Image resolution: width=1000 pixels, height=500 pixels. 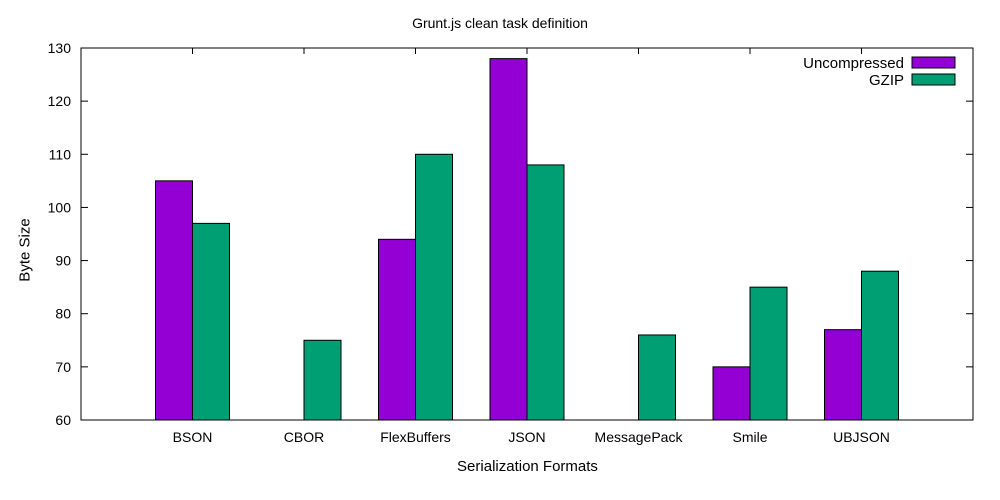 I want to click on x-tick-label: MessagePack, so click(x=639, y=437).